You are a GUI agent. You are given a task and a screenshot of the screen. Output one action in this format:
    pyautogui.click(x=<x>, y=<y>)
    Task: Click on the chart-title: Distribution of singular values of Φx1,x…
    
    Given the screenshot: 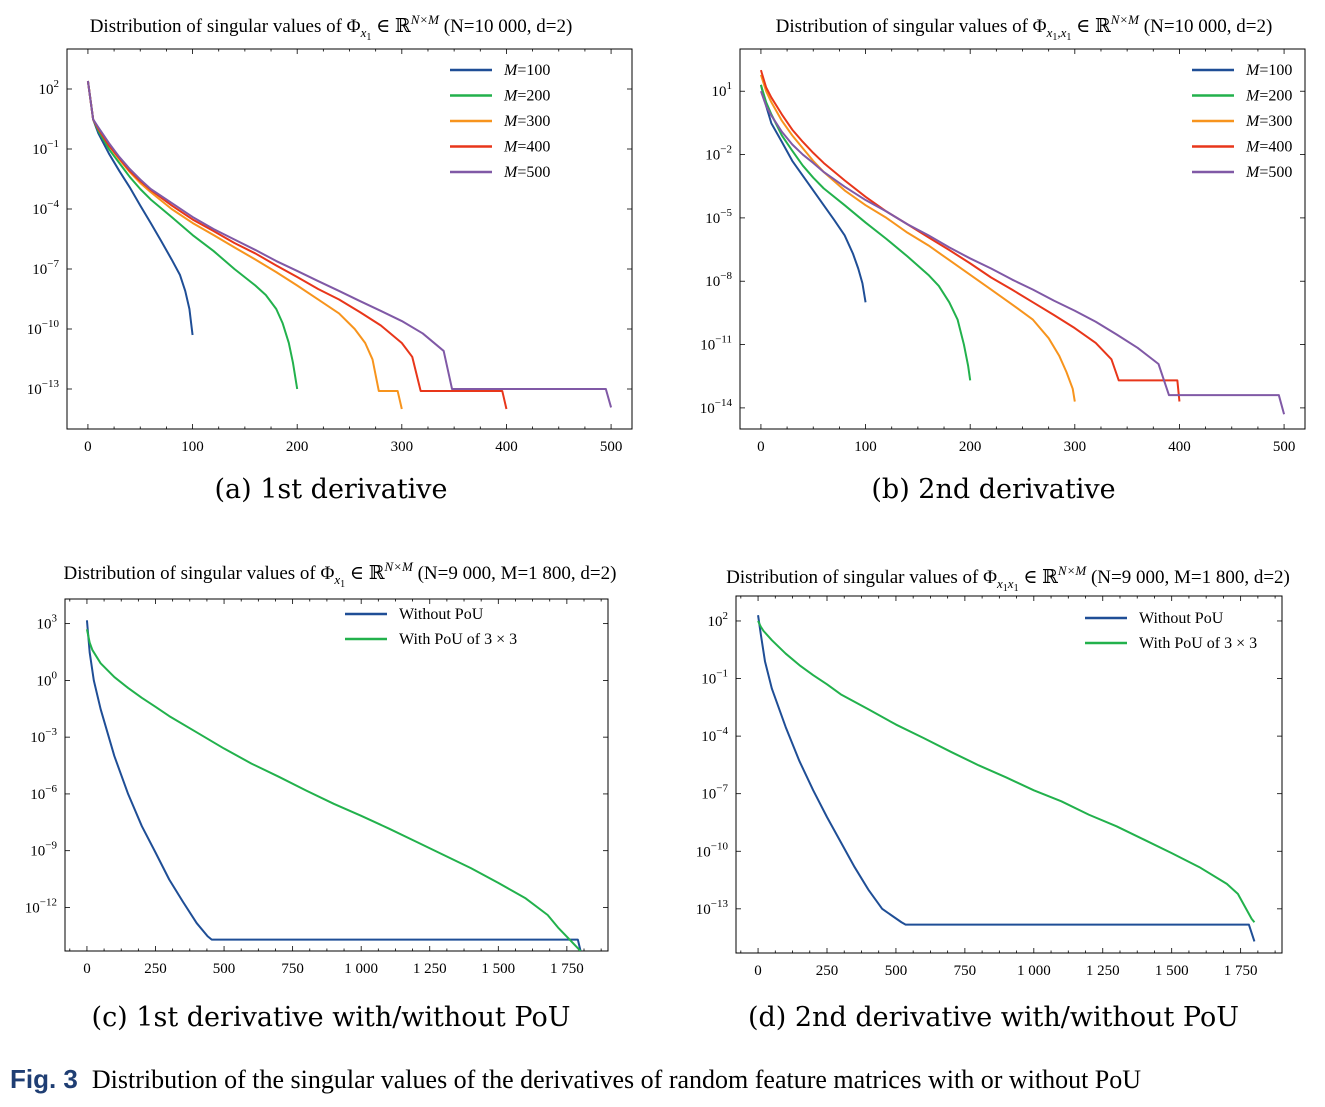 What is the action you would take?
    pyautogui.click(x=1024, y=27)
    